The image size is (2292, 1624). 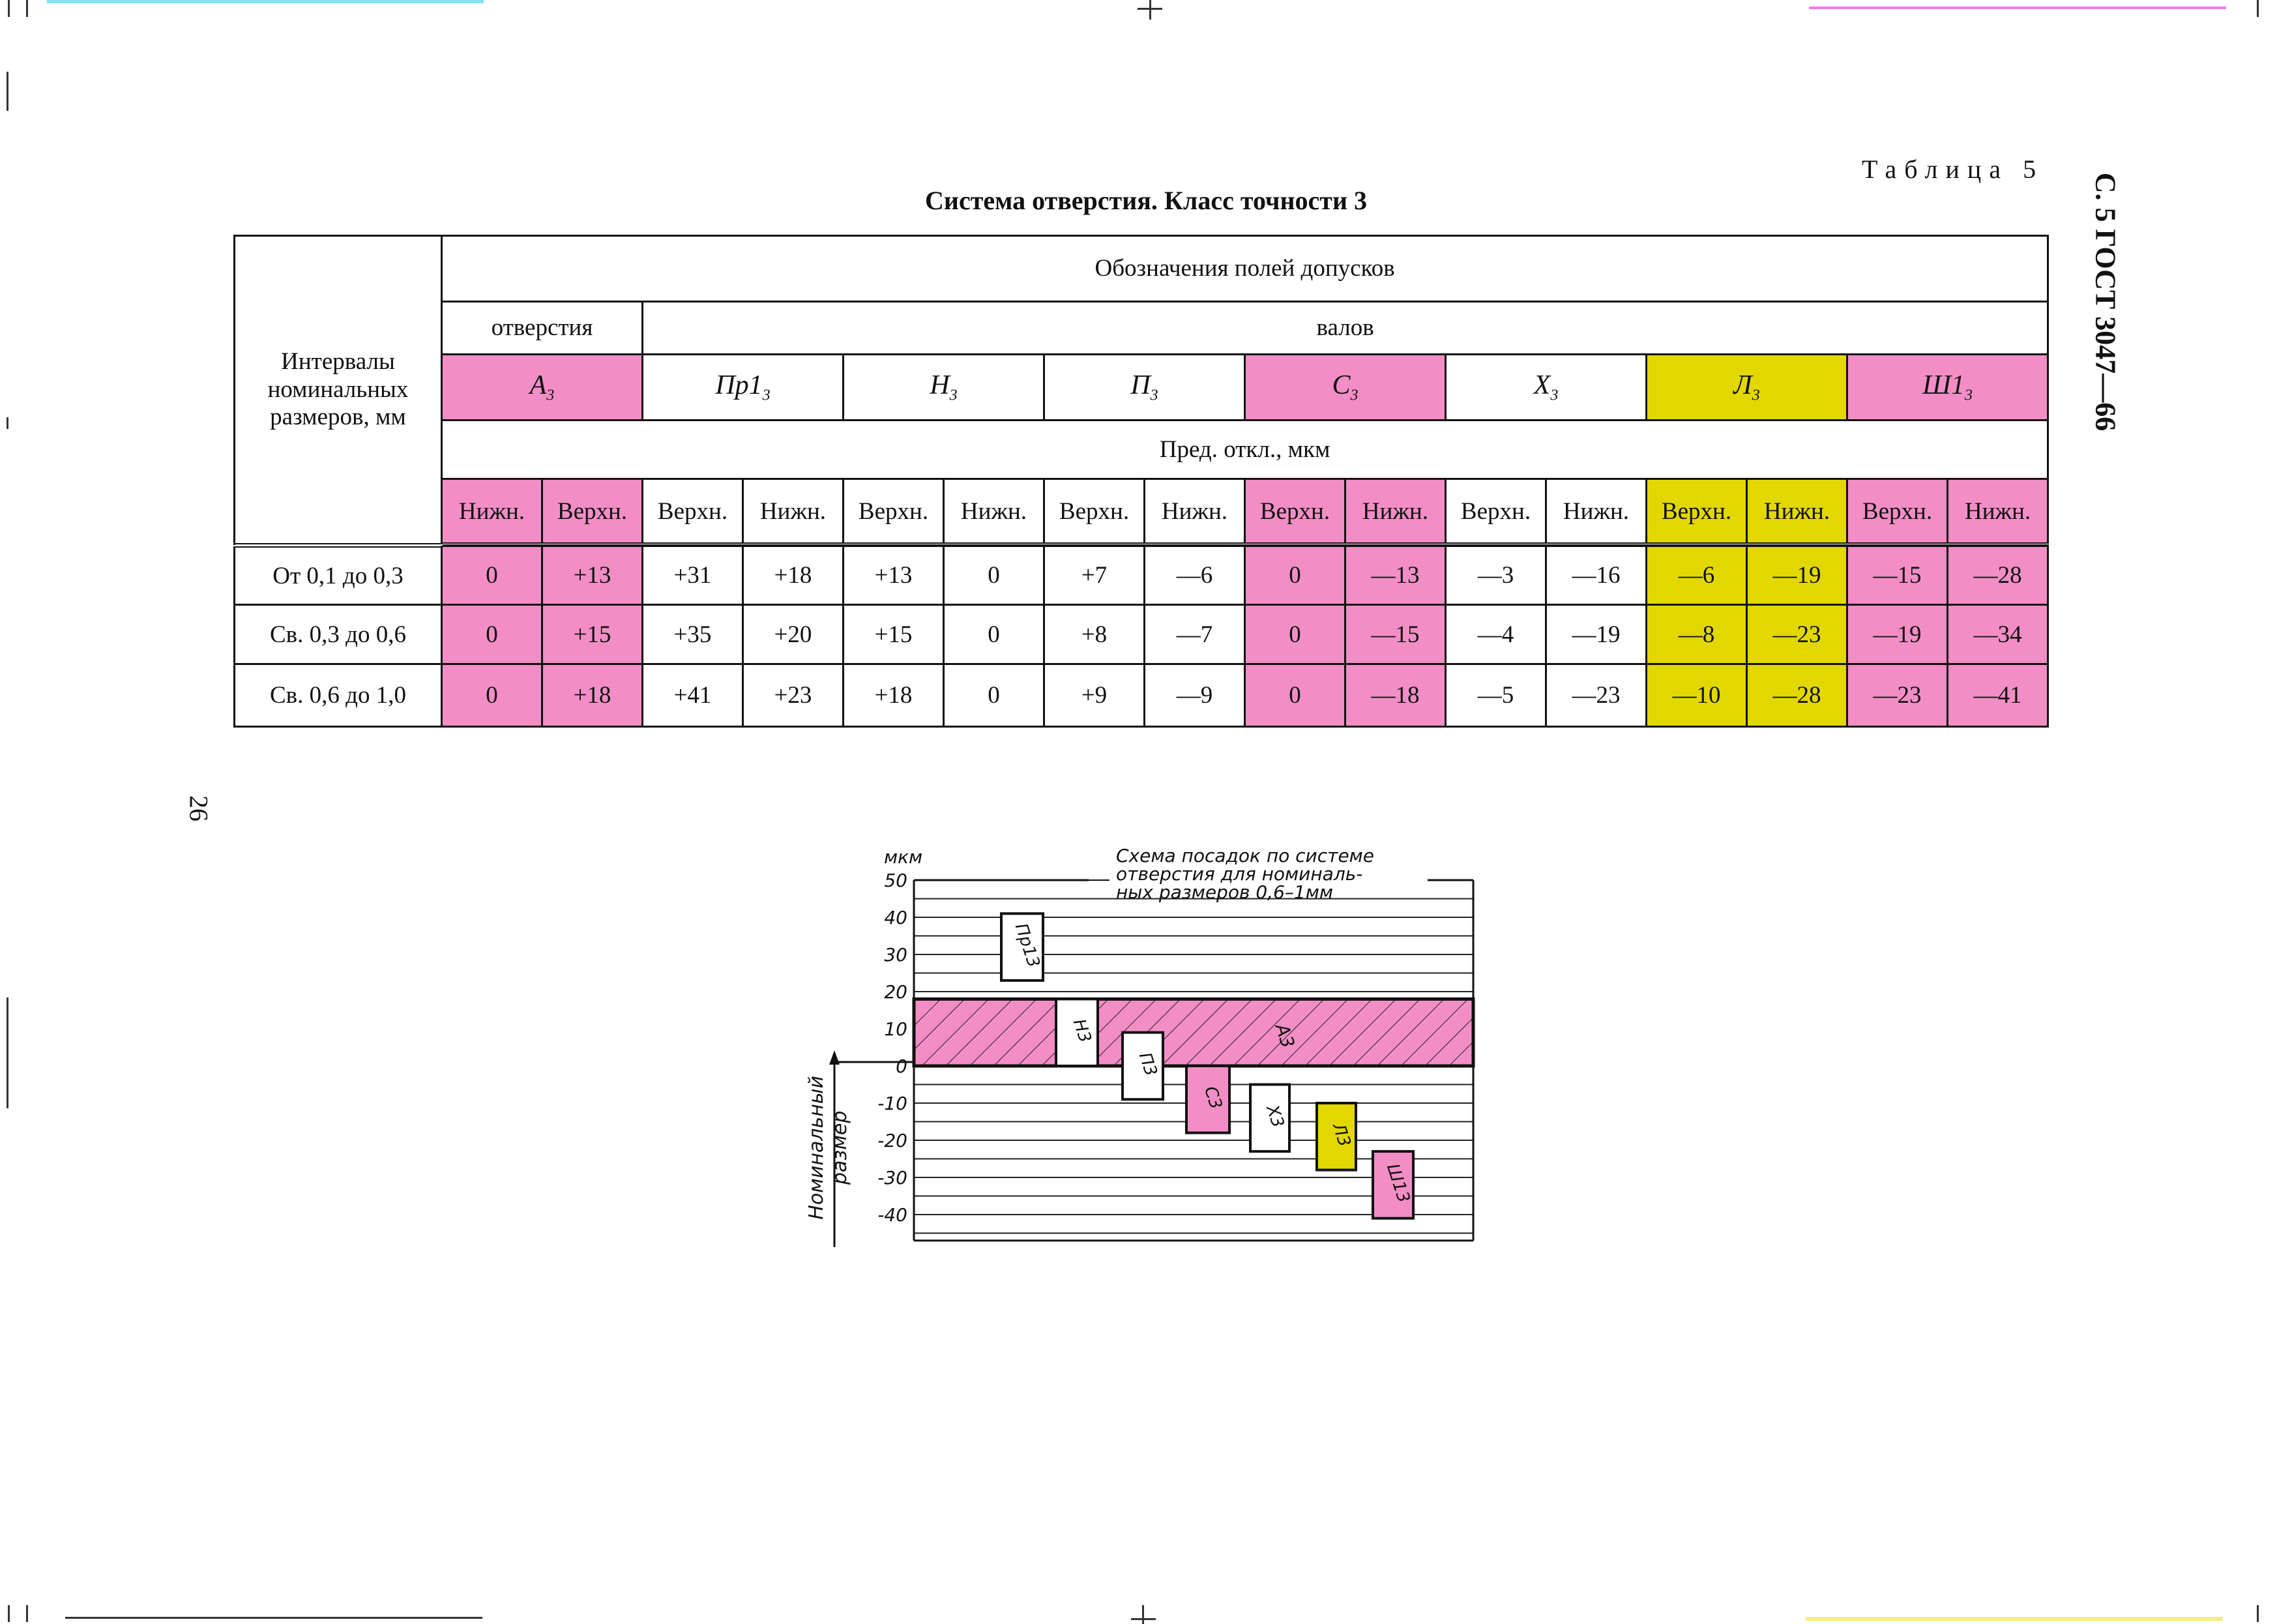 I want to click on color-bar-magenta, so click(x=2017, y=8).